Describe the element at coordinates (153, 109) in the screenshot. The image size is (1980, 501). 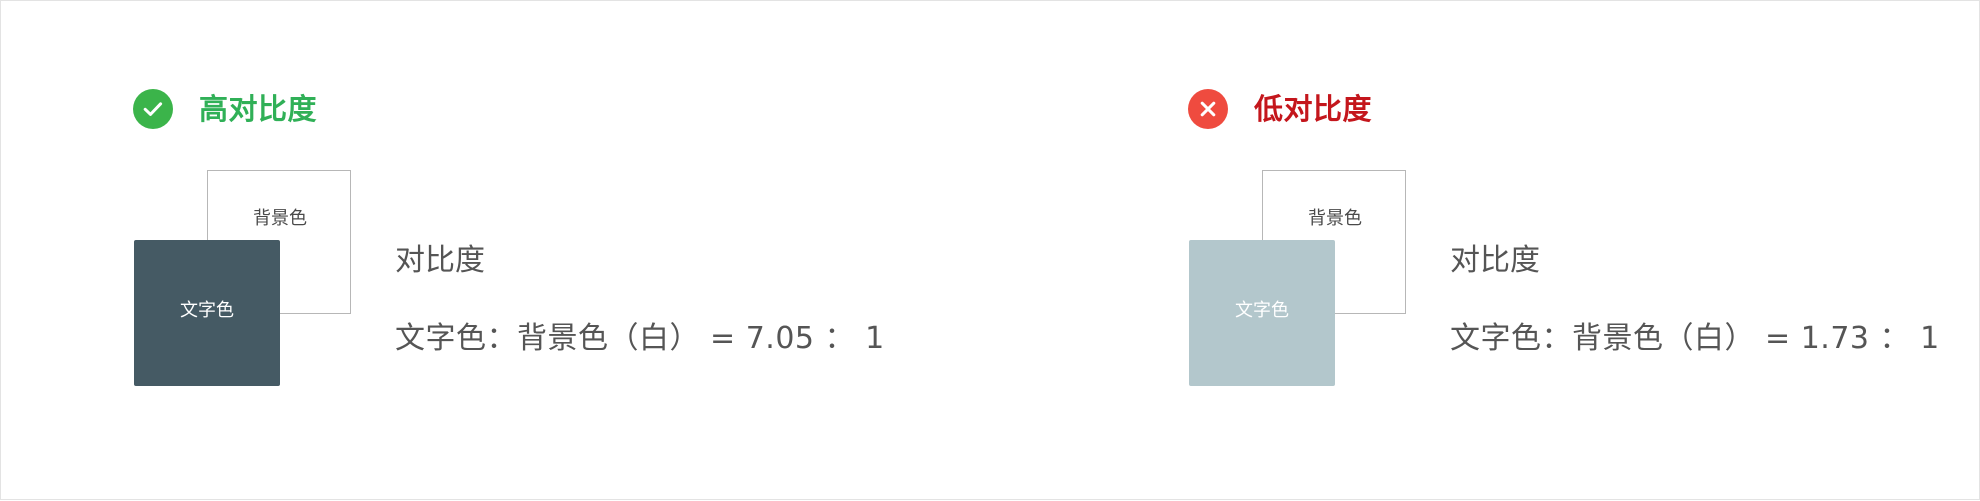
I see `check-circle-icon` at that location.